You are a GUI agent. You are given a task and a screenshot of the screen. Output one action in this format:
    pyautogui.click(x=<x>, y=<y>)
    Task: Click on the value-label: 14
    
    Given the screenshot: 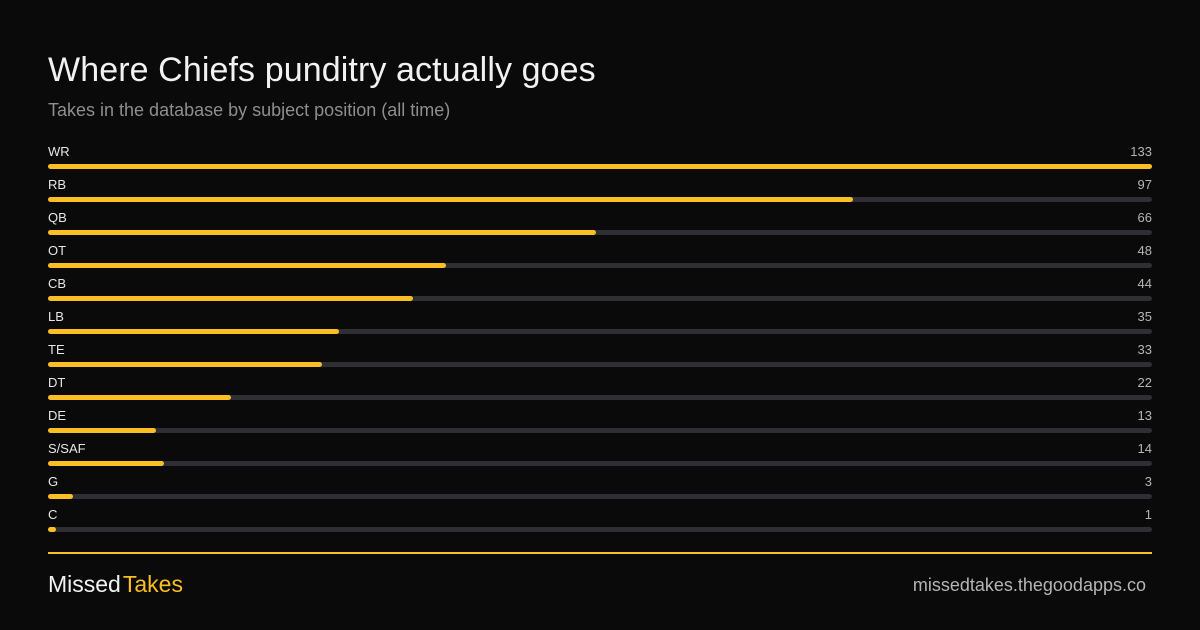 What is the action you would take?
    pyautogui.click(x=1144, y=448)
    